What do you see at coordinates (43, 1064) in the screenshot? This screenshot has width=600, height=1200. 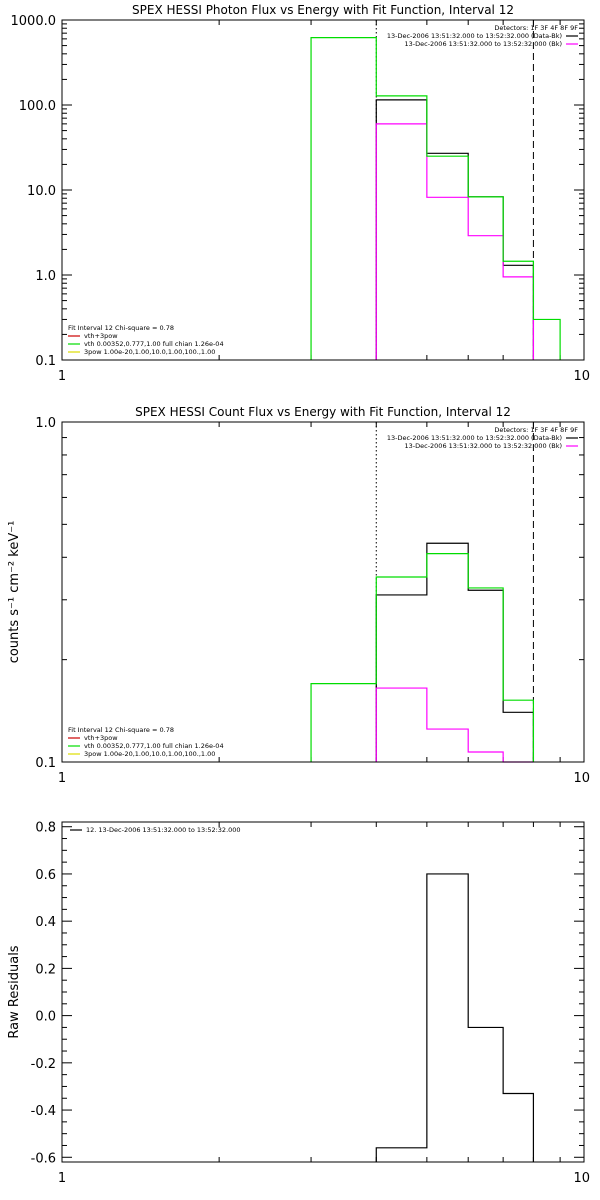 I see `y-tick-label: -0.2` at bounding box center [43, 1064].